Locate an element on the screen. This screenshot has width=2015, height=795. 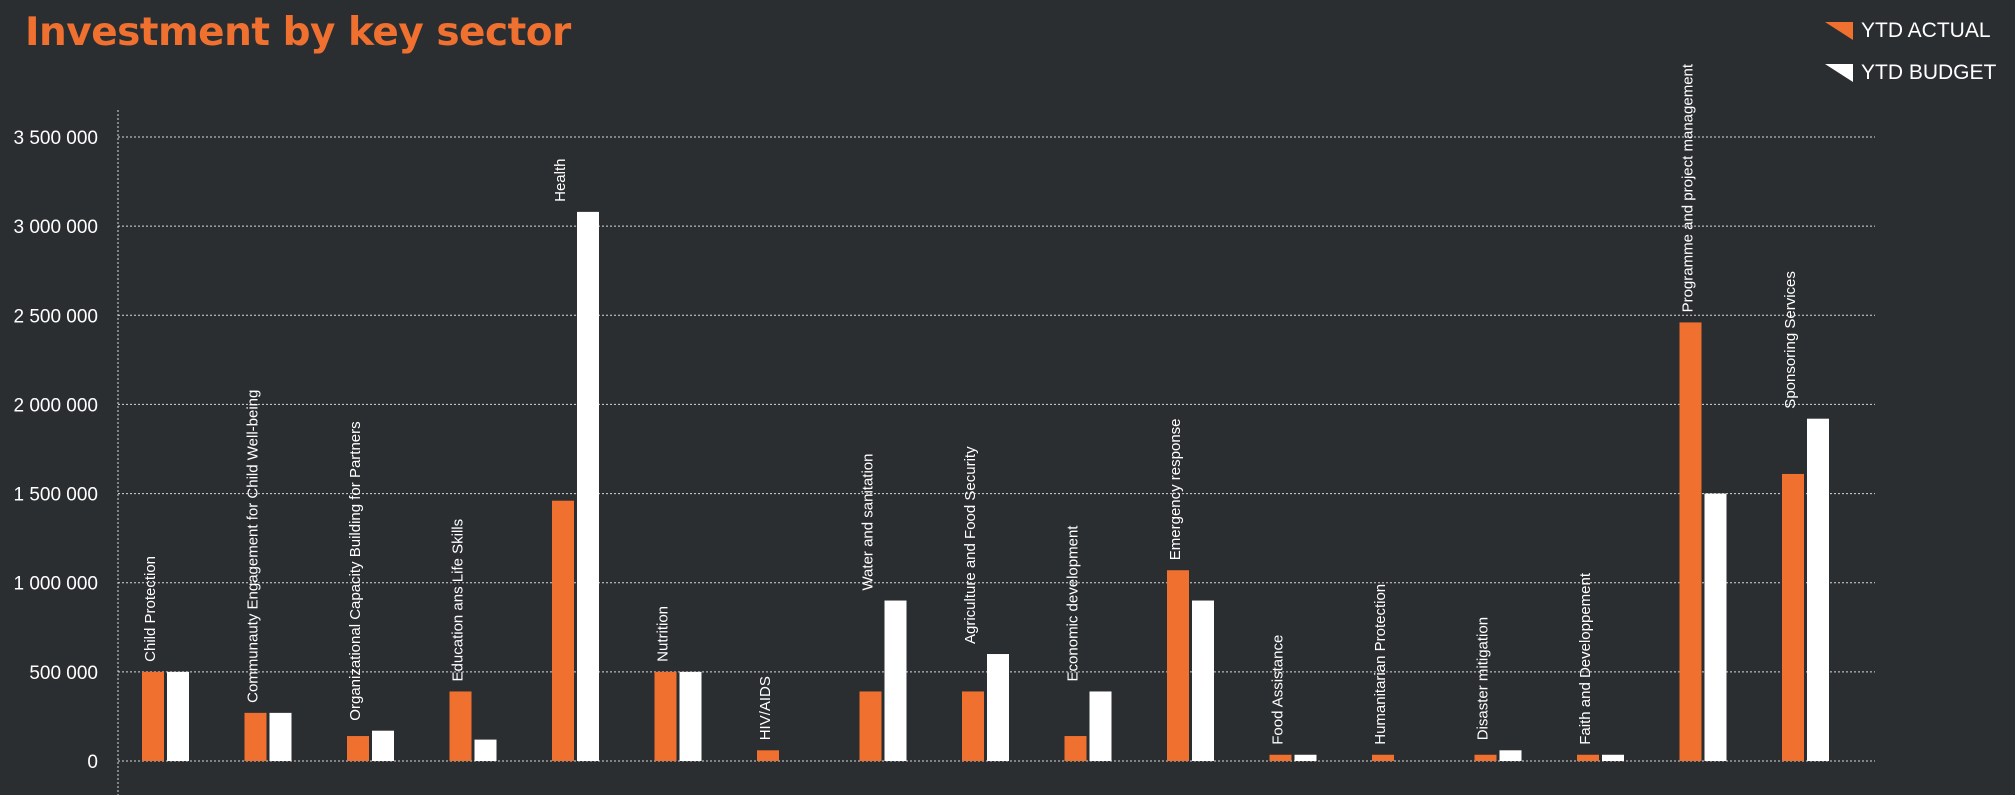
y-tick-label: 1 000 000 is located at coordinates (55, 584).